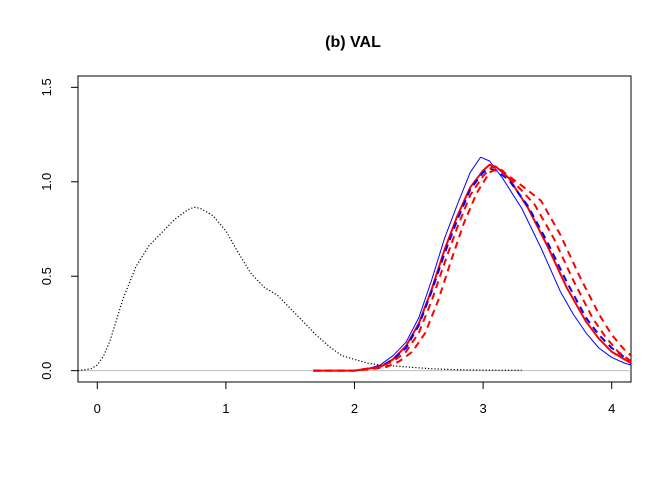 This screenshot has width=672, height=480. What do you see at coordinates (46, 182) in the screenshot?
I see `y-tick-label: 1.0` at bounding box center [46, 182].